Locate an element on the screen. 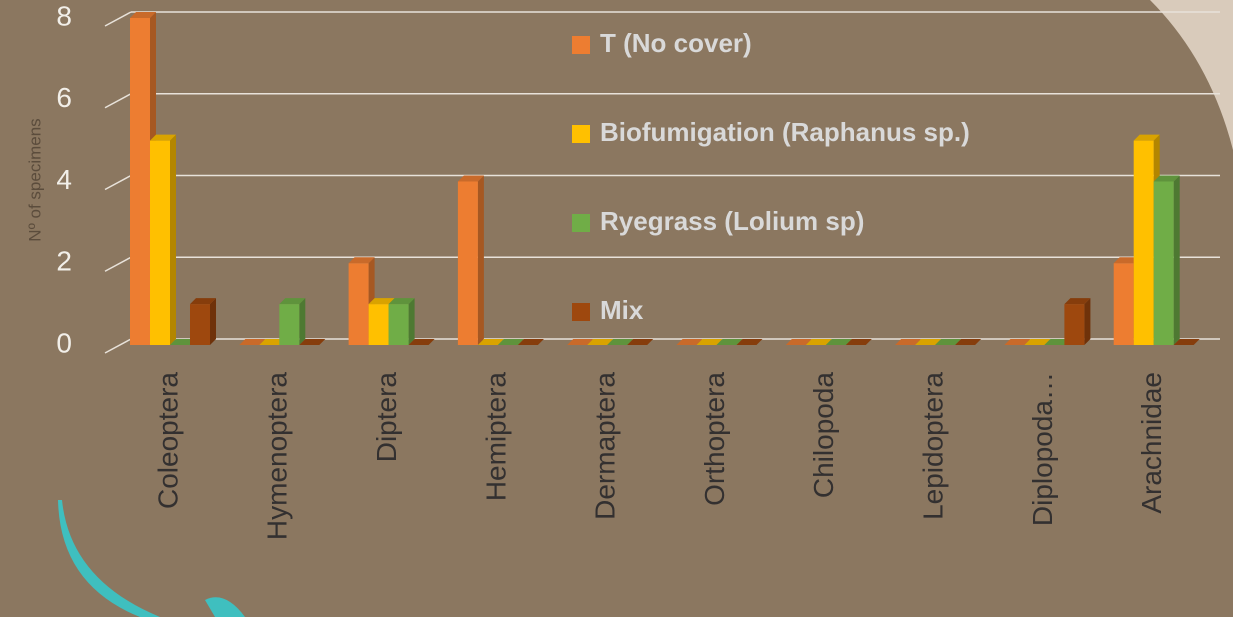 This screenshot has height=617, width=1233. y-tick-label: 6 is located at coordinates (64, 97).